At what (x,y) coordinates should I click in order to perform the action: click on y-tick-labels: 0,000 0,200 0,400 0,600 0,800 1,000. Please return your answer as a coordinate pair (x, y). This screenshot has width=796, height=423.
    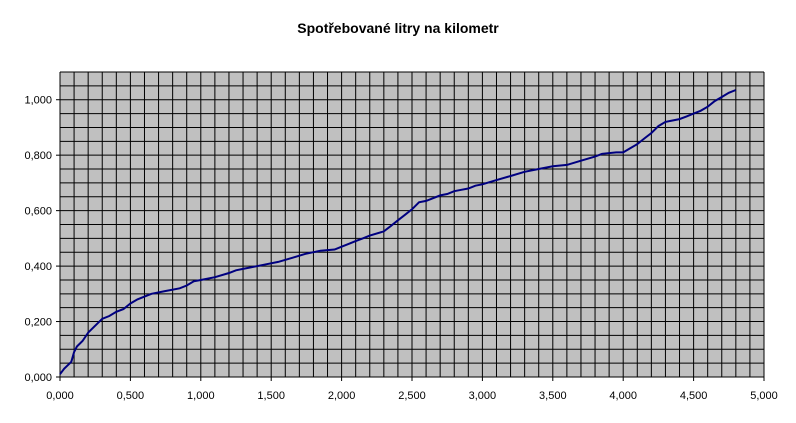
    Looking at the image, I should click on (42, 239).